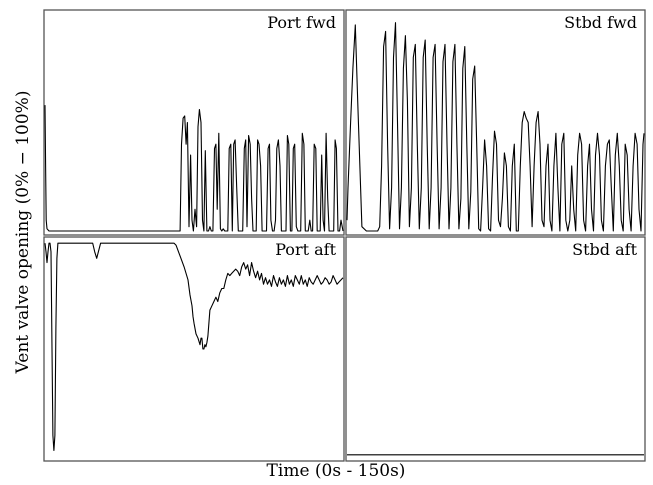 The image size is (653, 485). Describe the element at coordinates (301, 22) in the screenshot. I see `panel-title-port-fwd: Port fwd` at that location.